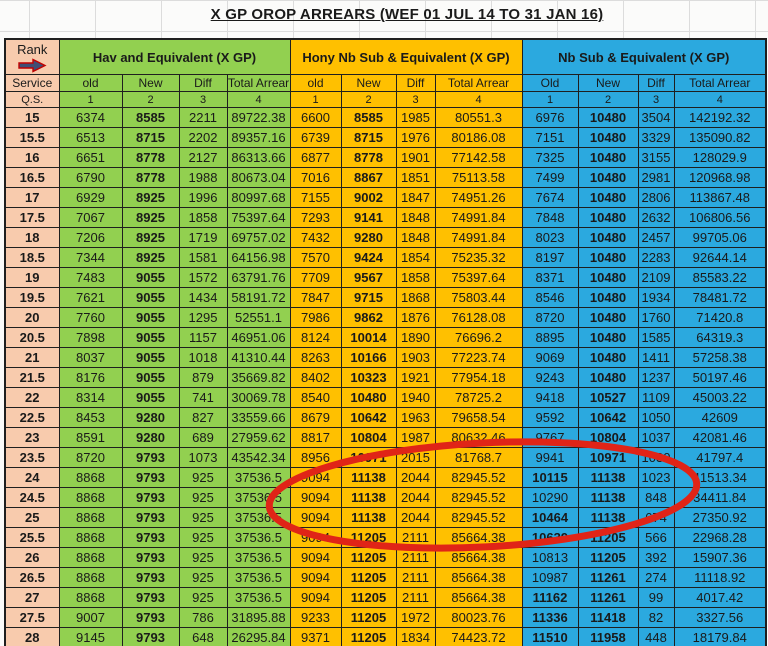  Describe the element at coordinates (258, 417) in the screenshot. I see `value-cell: 33559.66` at that location.